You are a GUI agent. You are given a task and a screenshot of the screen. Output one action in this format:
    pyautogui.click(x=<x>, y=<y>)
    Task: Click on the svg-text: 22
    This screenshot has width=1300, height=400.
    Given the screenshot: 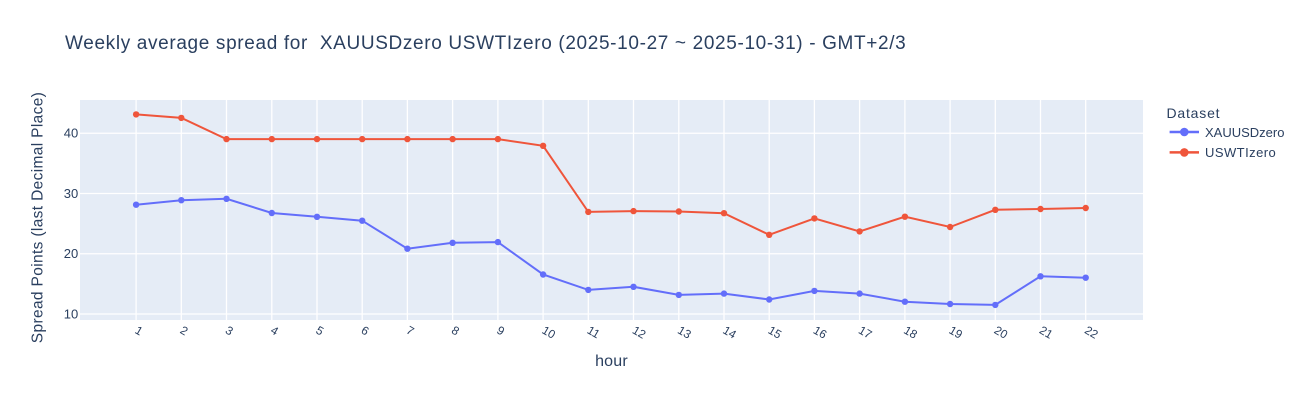 What is the action you would take?
    pyautogui.click(x=1091, y=332)
    